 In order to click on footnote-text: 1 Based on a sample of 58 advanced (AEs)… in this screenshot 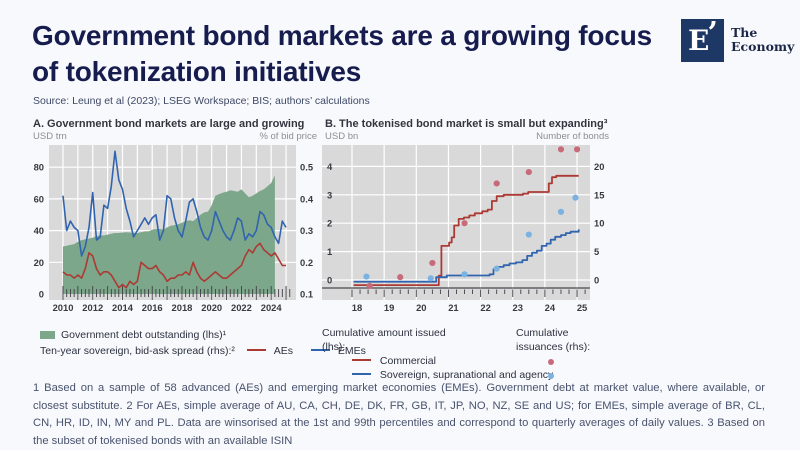, I will do `click(399, 414)`.